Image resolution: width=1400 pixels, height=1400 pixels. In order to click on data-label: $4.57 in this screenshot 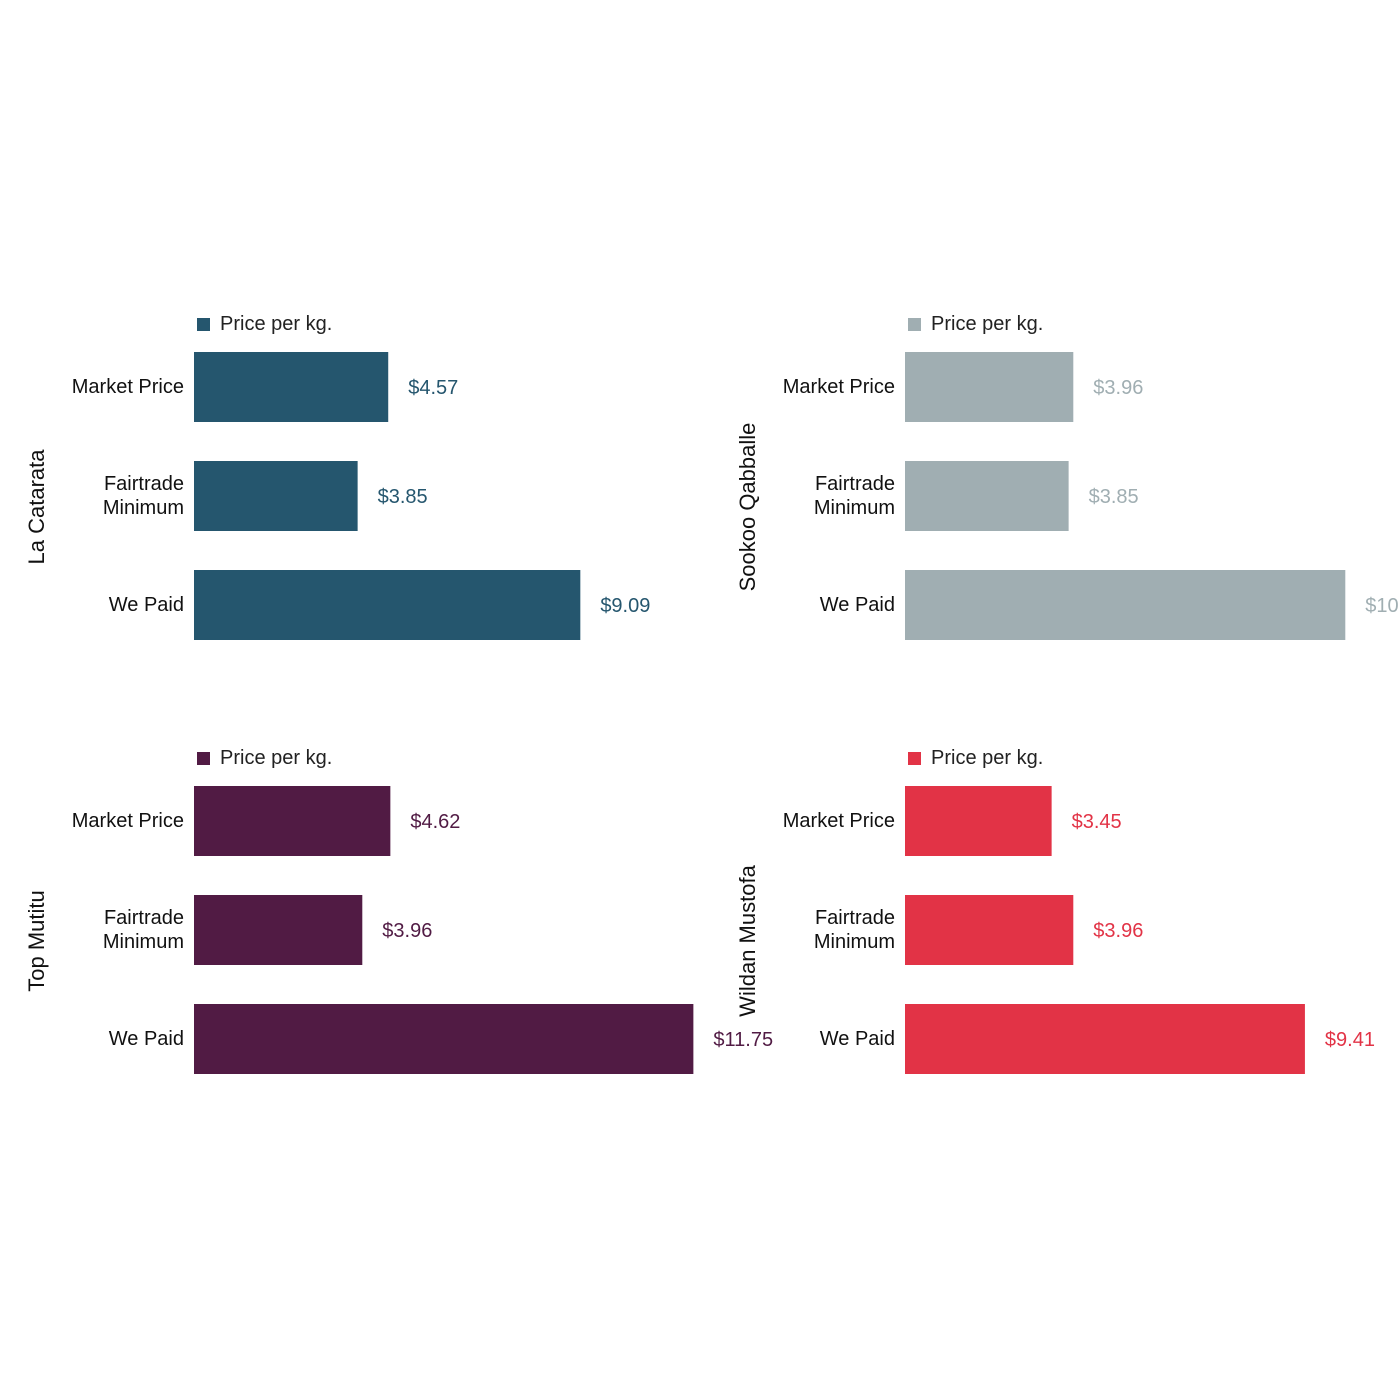, I will do `click(433, 388)`.